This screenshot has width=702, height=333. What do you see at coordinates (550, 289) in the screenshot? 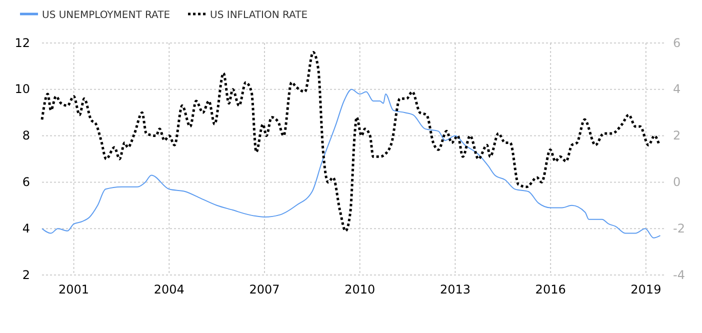
I see `x-tick-label: 2016` at bounding box center [550, 289].